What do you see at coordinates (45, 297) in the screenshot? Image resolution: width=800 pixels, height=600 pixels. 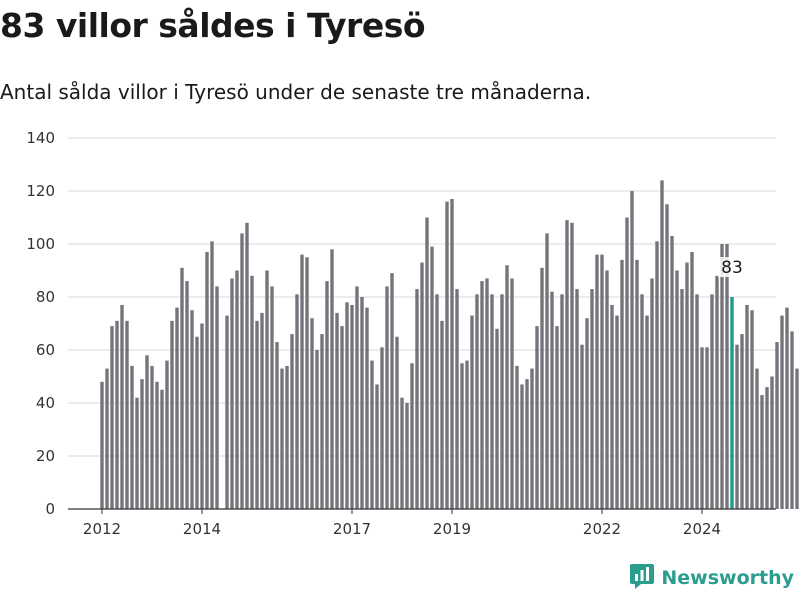 I see `y-tick-label: 80` at bounding box center [45, 297].